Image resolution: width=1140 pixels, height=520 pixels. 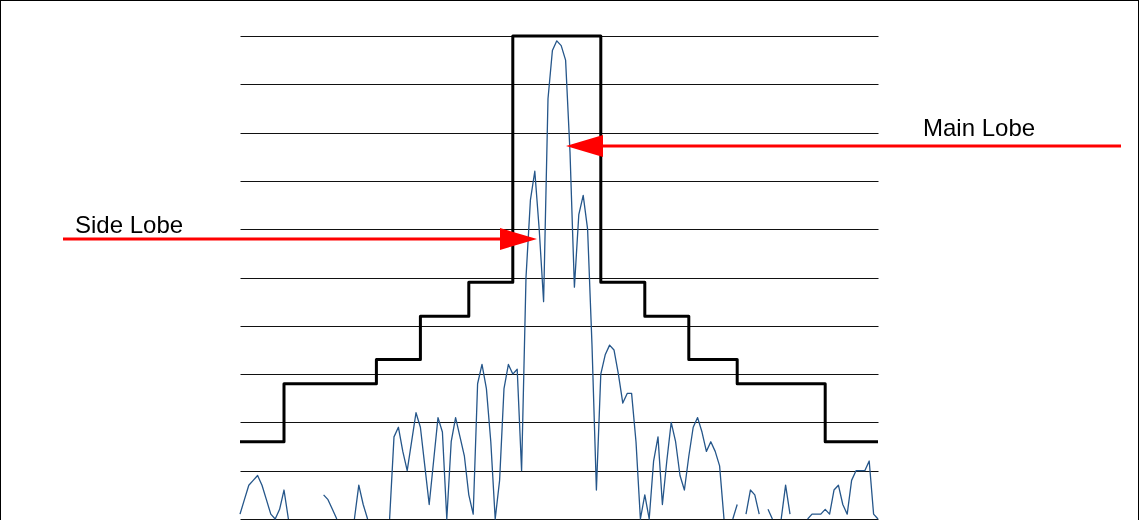 I want to click on text: Side Lobe, so click(x=129, y=224).